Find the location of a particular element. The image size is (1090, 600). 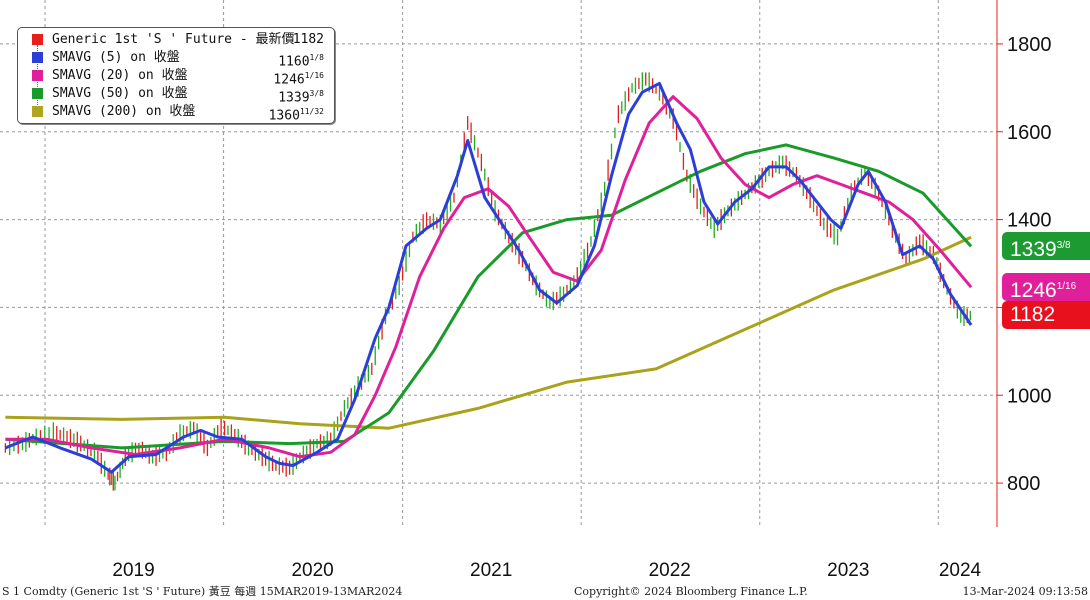

x-tick-label-2023: 2023 is located at coordinates (848, 570).